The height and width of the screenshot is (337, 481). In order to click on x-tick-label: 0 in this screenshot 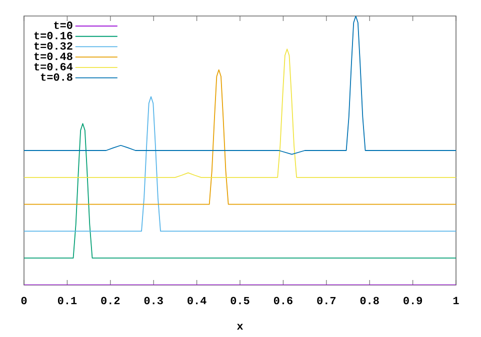, I will do `click(24, 300)`.